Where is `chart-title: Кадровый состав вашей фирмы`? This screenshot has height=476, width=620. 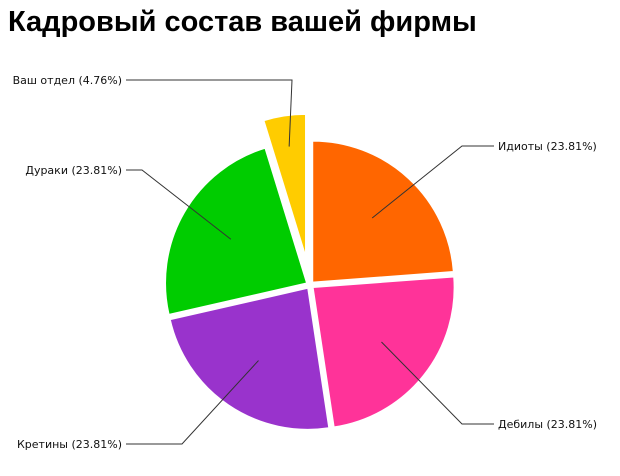
chart-title: Кадровый состав вашей фирмы is located at coordinates (242, 22).